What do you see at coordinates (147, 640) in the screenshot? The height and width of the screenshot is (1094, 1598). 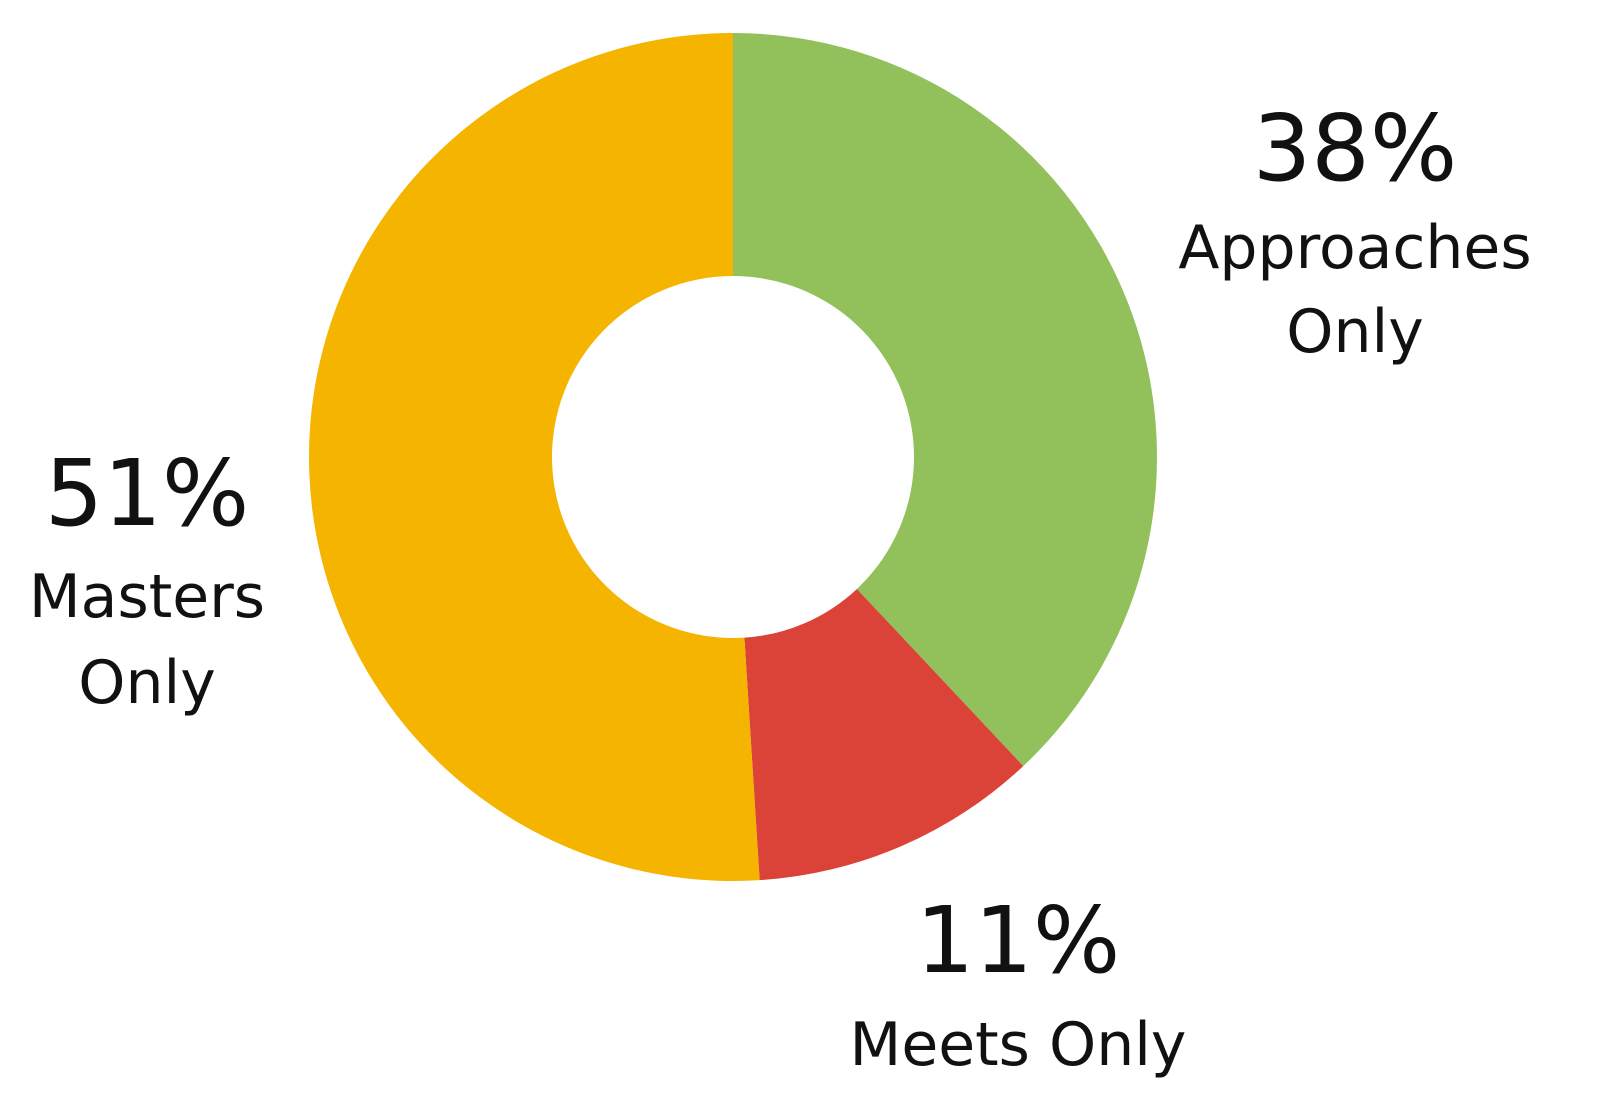 I see `category-label: Masters Only` at bounding box center [147, 640].